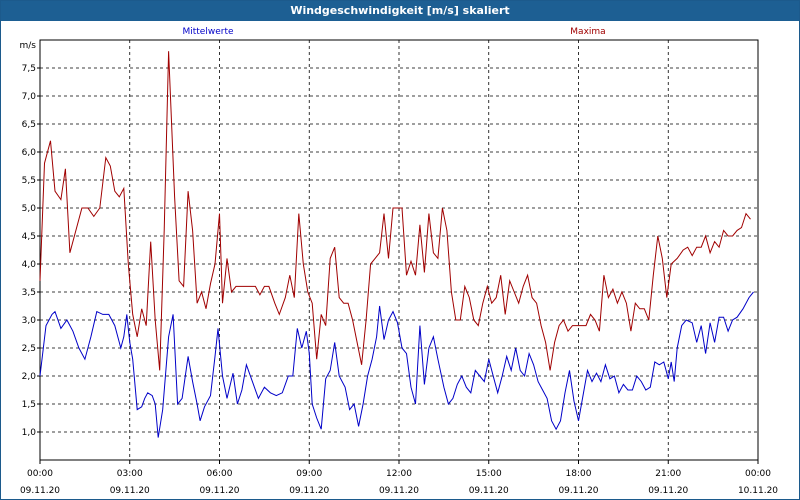  Describe the element at coordinates (29, 181) in the screenshot. I see `y-tick-label: 5,5` at that location.